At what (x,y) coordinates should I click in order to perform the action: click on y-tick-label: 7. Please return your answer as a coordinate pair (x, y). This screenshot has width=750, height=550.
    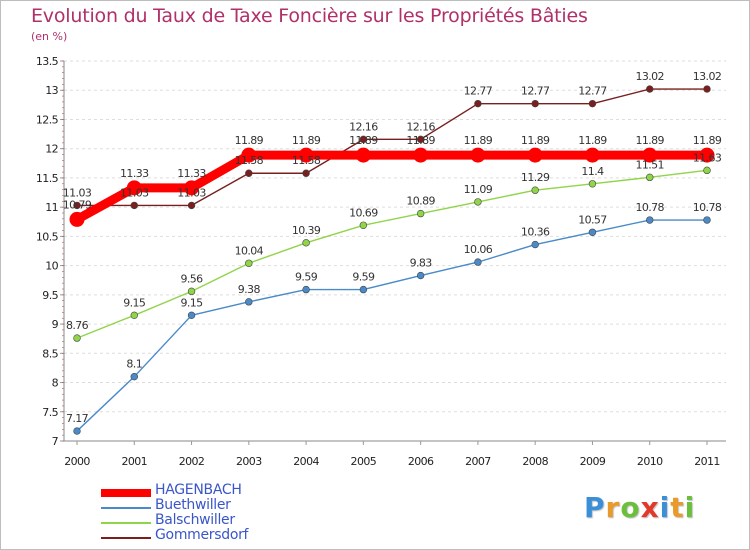
    Looking at the image, I should click on (55, 441).